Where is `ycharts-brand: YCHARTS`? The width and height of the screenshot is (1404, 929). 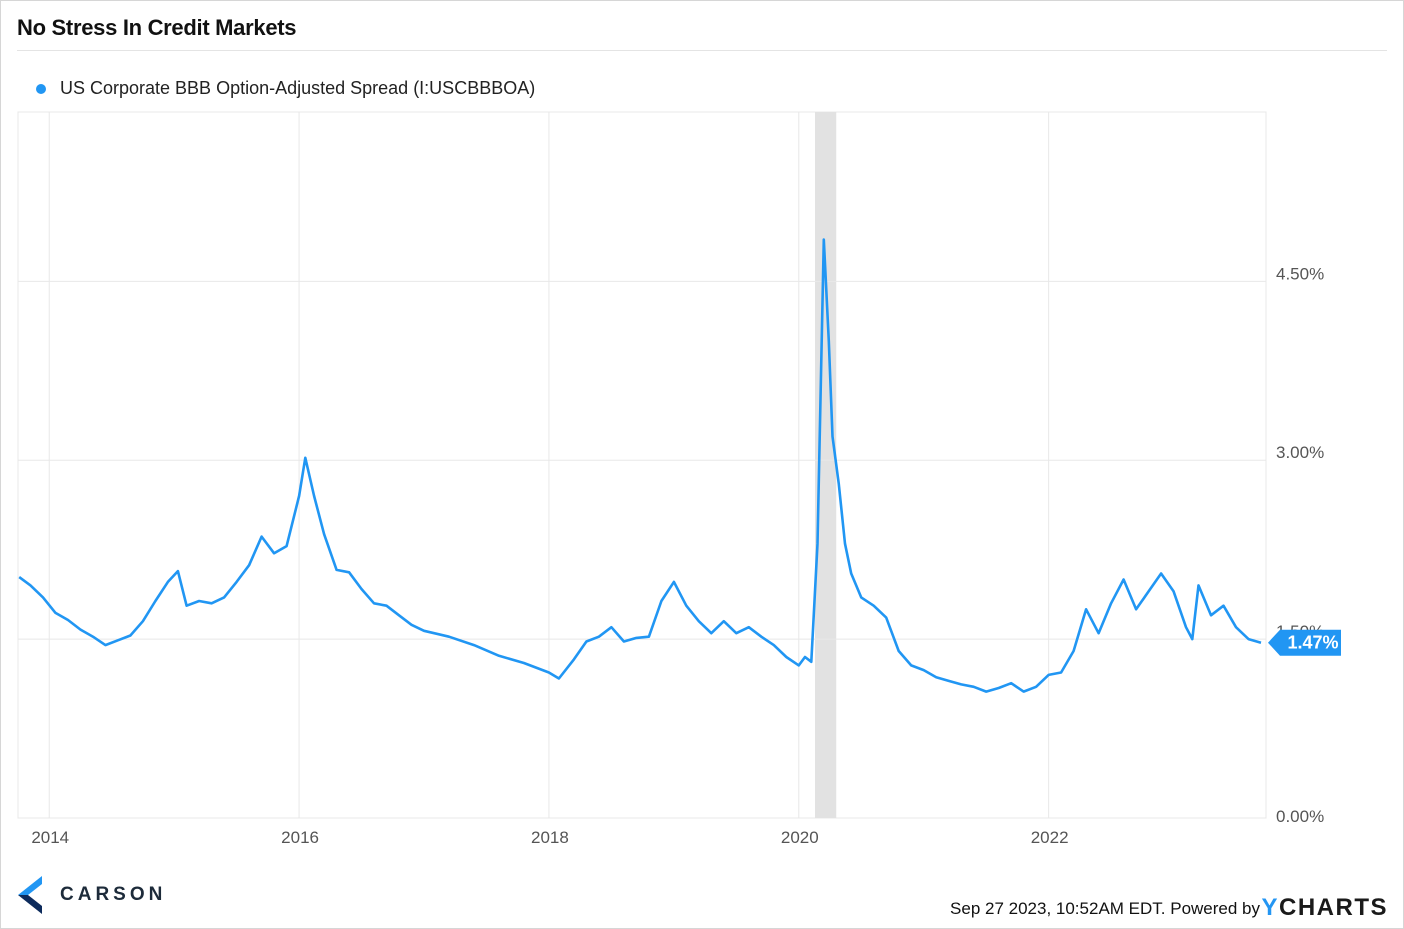 ycharts-brand: YCHARTS is located at coordinates (1324, 908).